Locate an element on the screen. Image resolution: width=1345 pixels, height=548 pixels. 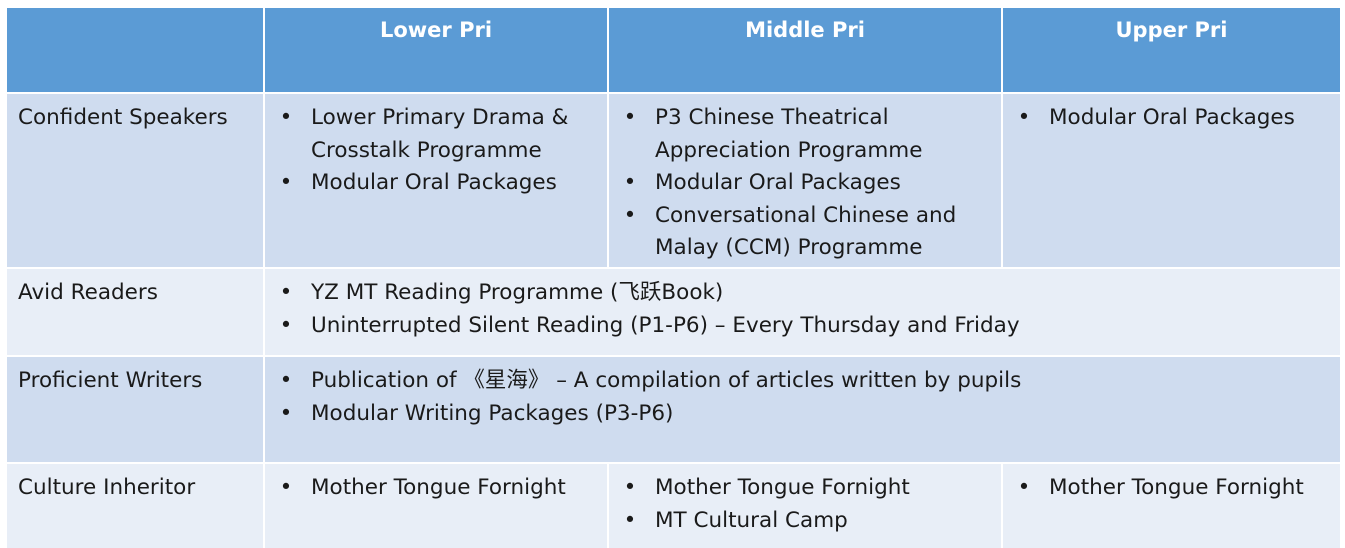
row-label: Avid Readers is located at coordinates (135, 312).